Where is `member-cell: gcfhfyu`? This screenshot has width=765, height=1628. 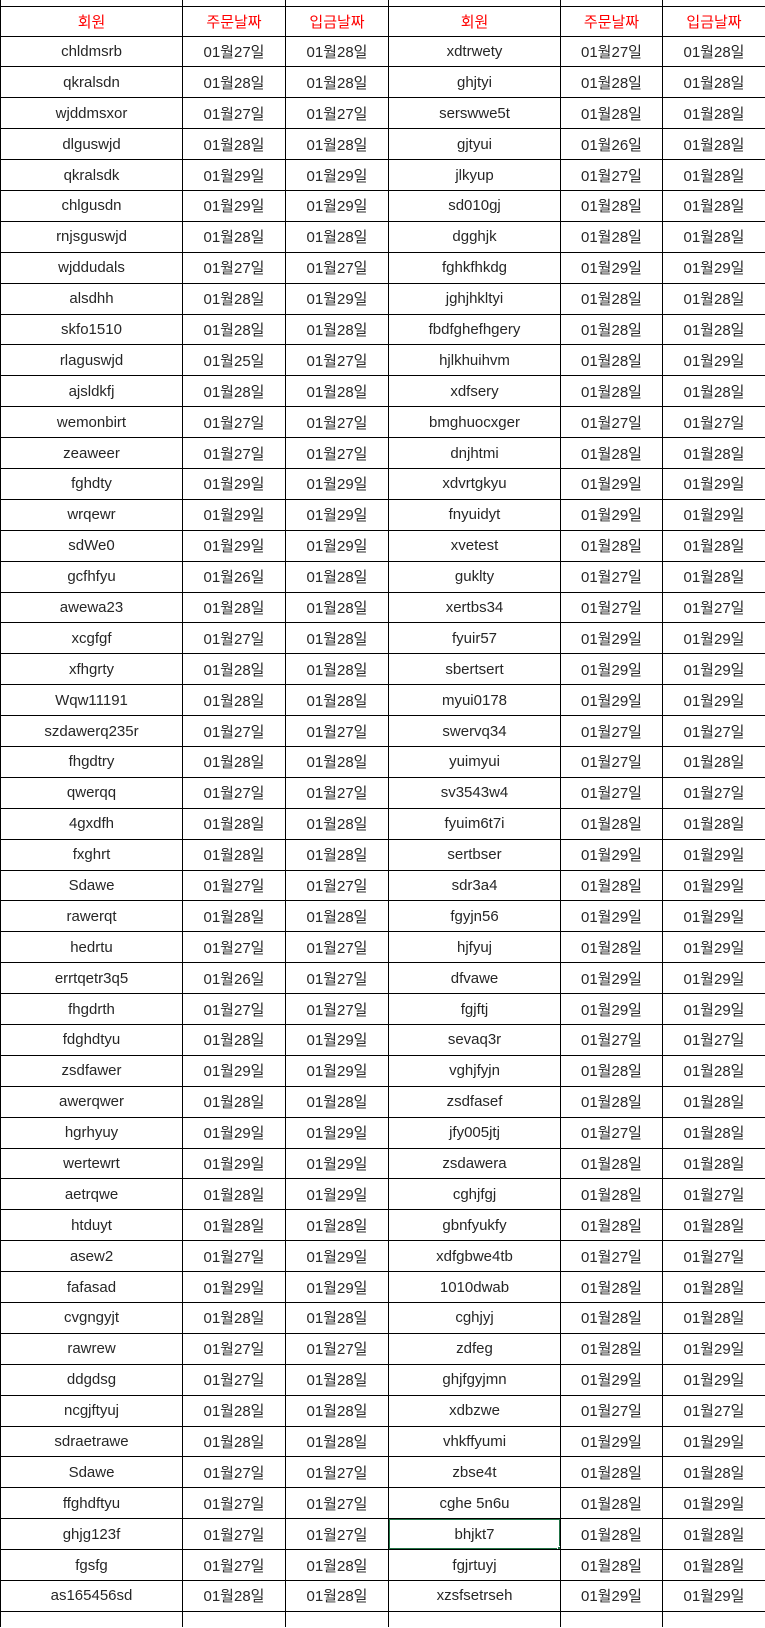 member-cell: gcfhfyu is located at coordinates (91, 576).